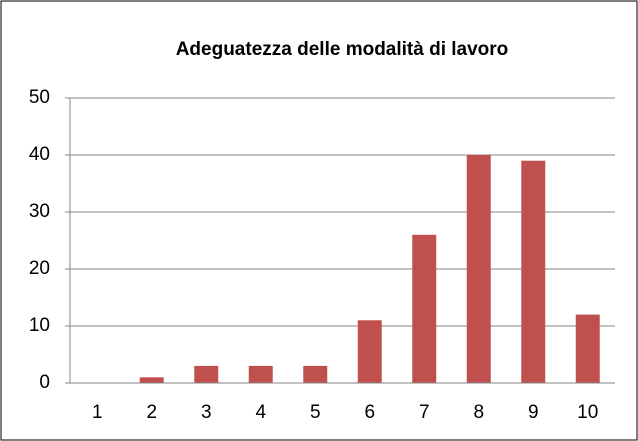  I want to click on x-tick-label: 2, so click(151, 412).